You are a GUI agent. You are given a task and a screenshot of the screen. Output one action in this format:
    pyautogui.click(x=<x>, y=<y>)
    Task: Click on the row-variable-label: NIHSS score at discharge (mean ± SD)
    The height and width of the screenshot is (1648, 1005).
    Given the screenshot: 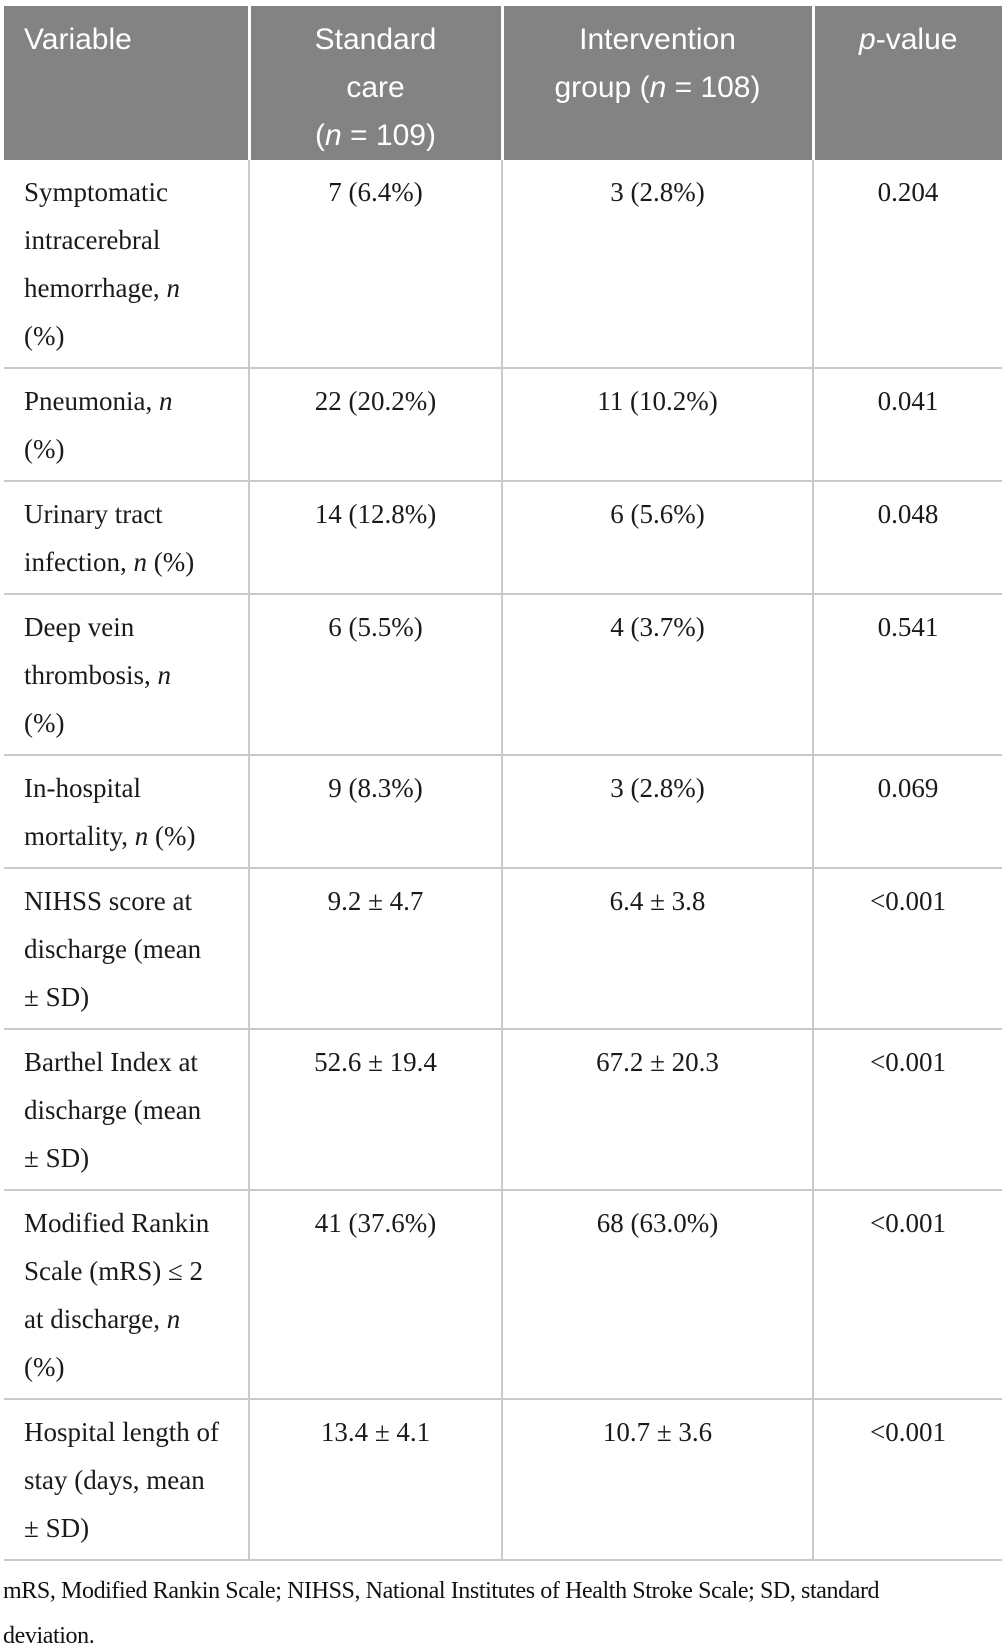 What is the action you would take?
    pyautogui.click(x=126, y=948)
    